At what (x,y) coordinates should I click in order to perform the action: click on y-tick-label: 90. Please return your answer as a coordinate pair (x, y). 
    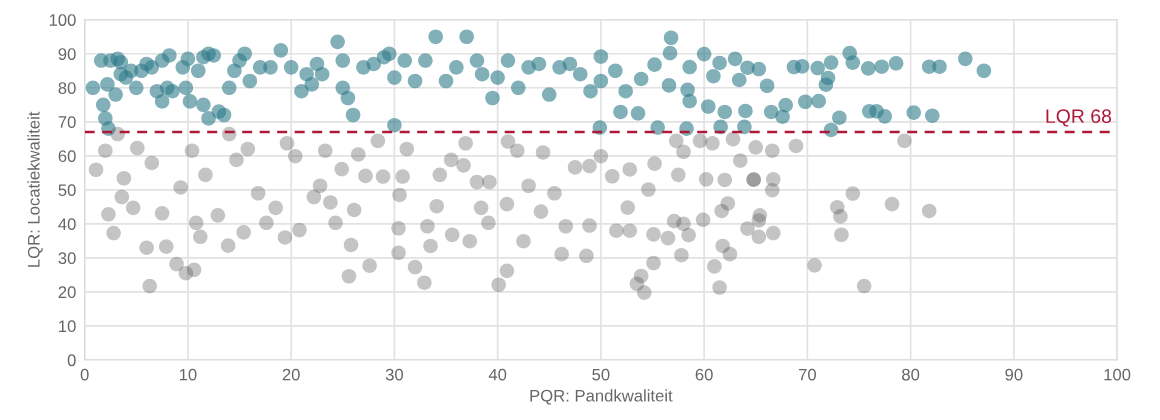
    Looking at the image, I should click on (67, 54).